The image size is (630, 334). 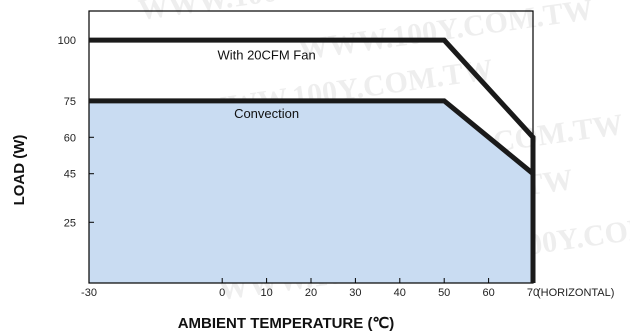 I want to click on x-tick-label: 50, so click(x=444, y=293).